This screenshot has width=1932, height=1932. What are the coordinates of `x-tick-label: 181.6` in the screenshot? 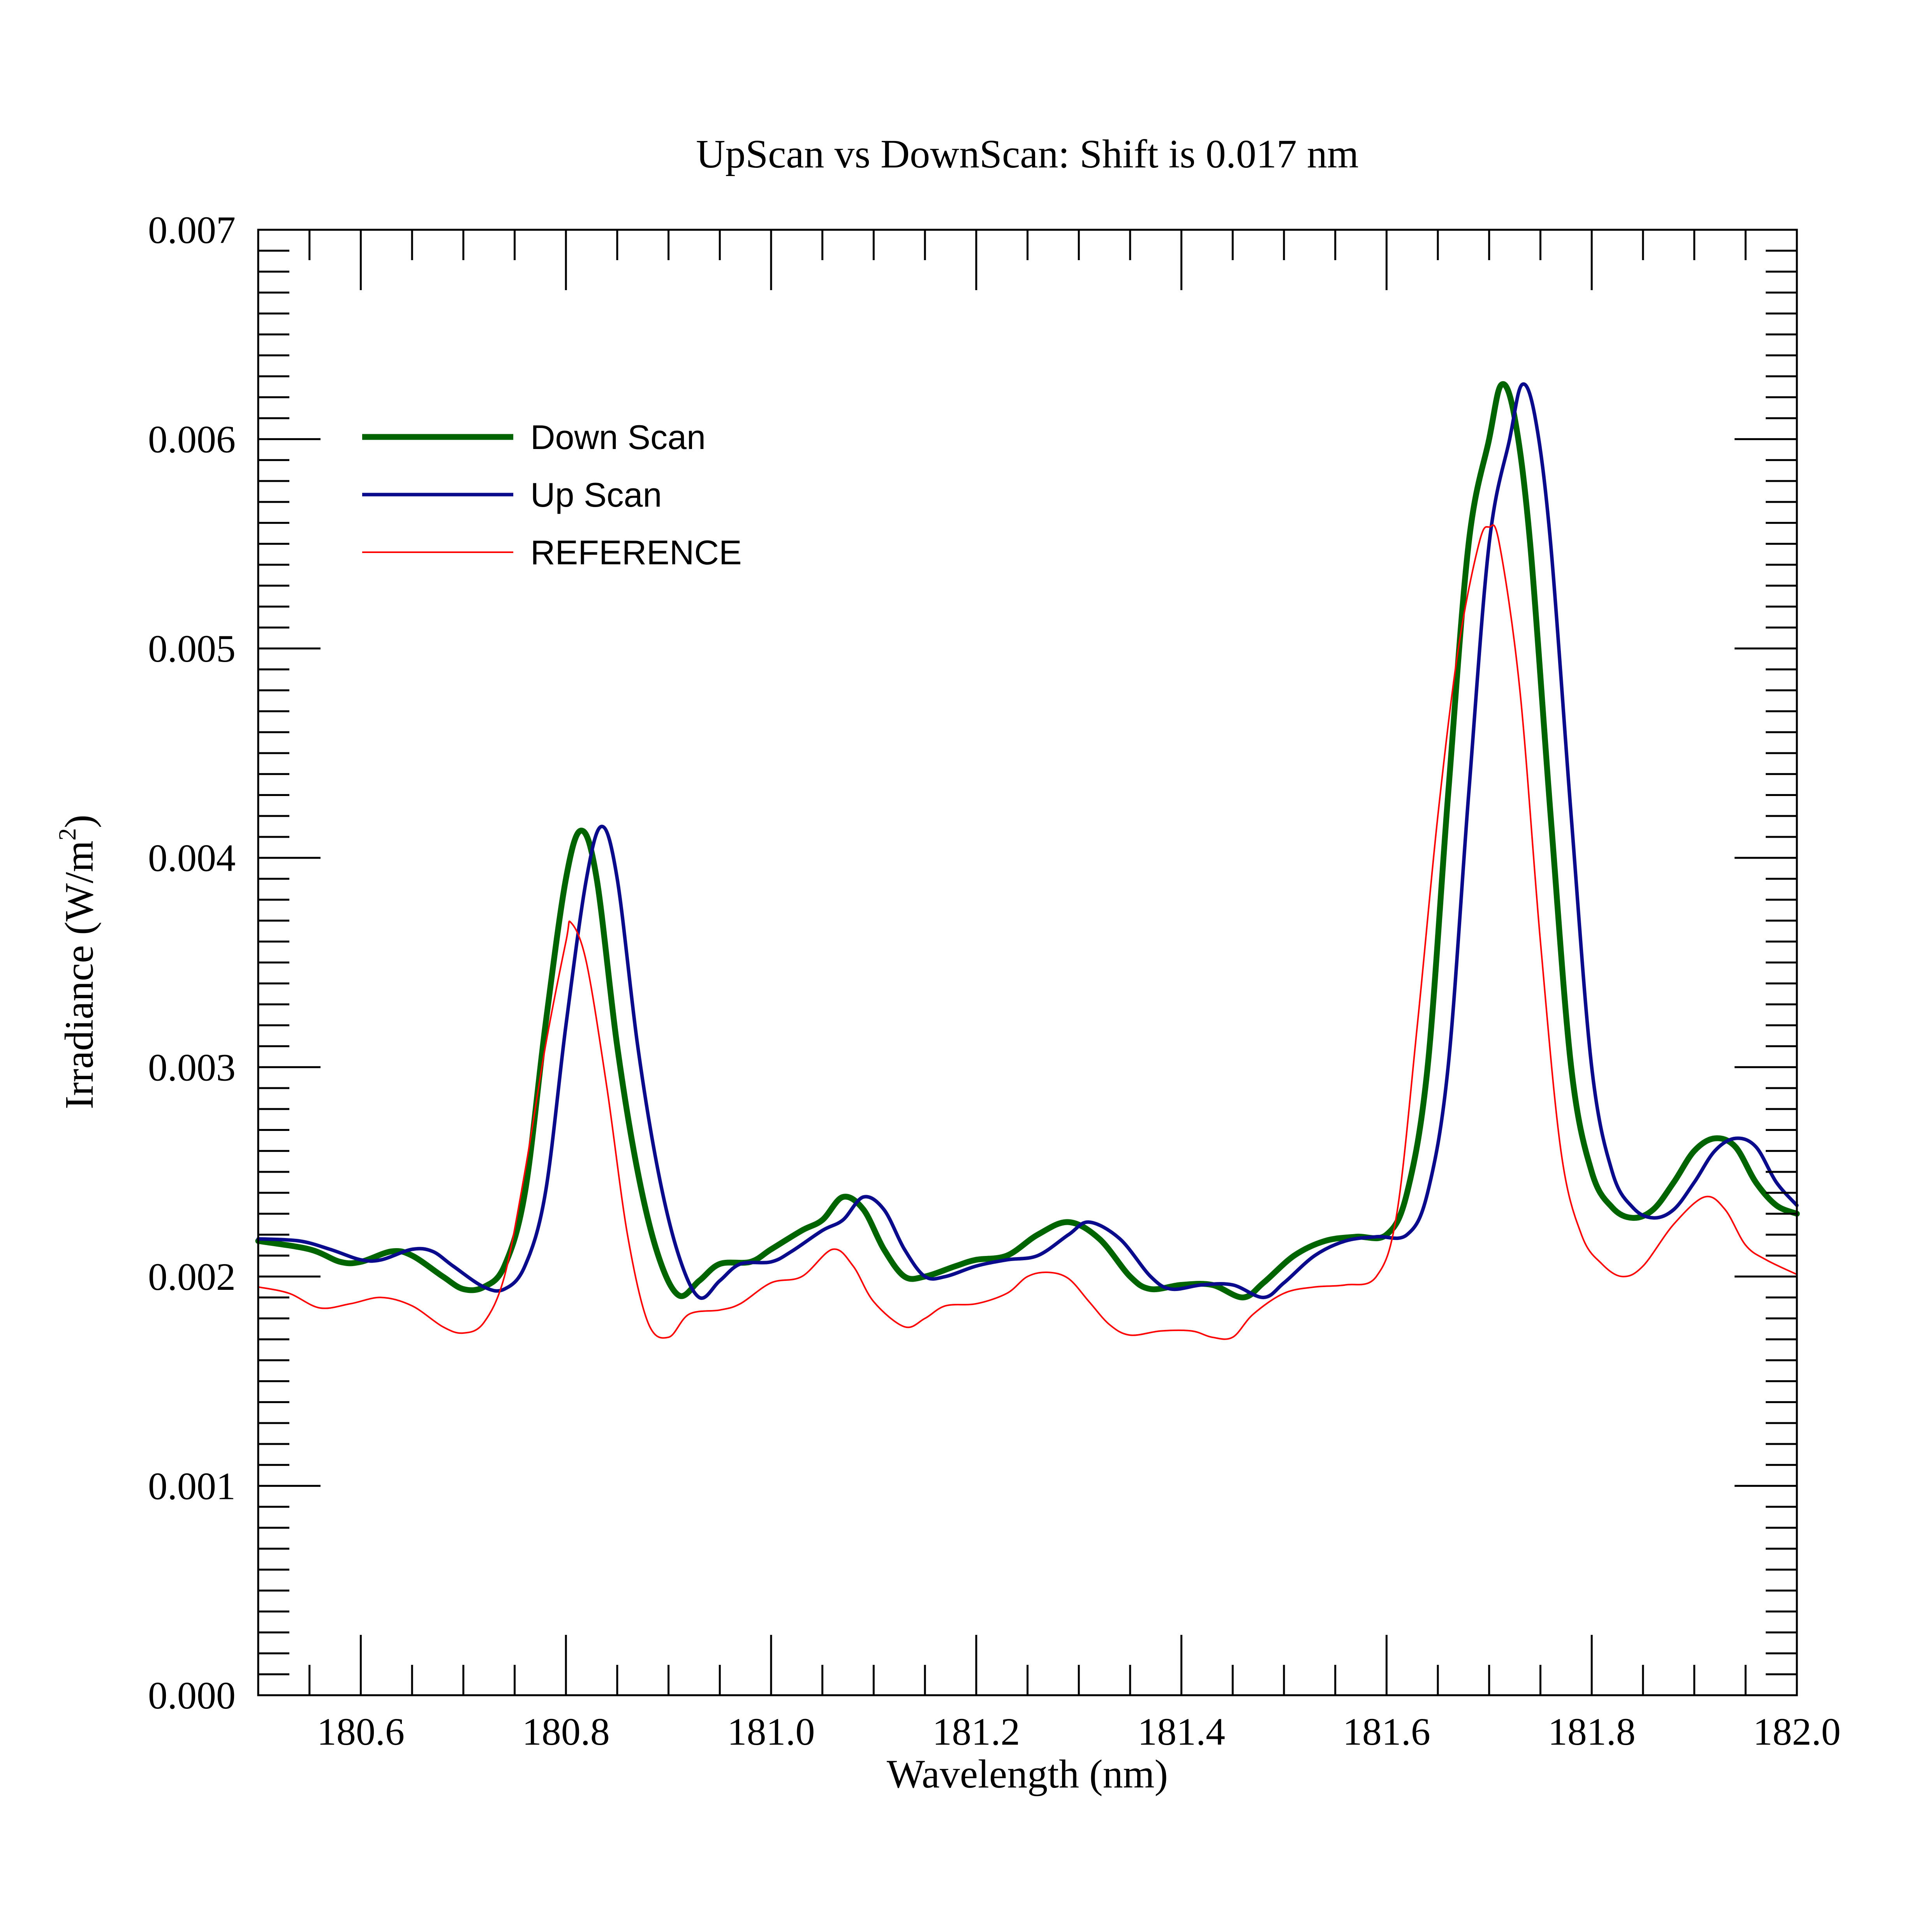 It's located at (1386, 1731).